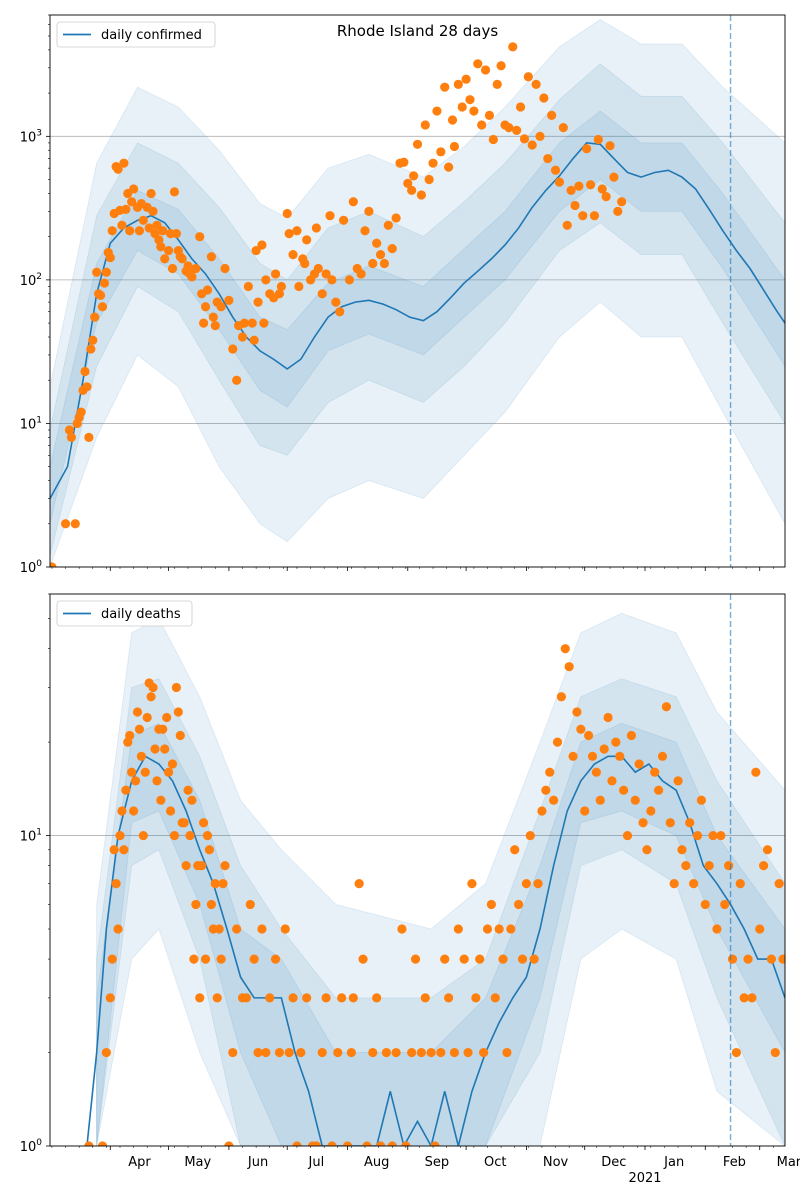 The width and height of the screenshot is (800, 1200). Describe the element at coordinates (644, 1178) in the screenshot. I see `x-year-label: 2021` at that location.